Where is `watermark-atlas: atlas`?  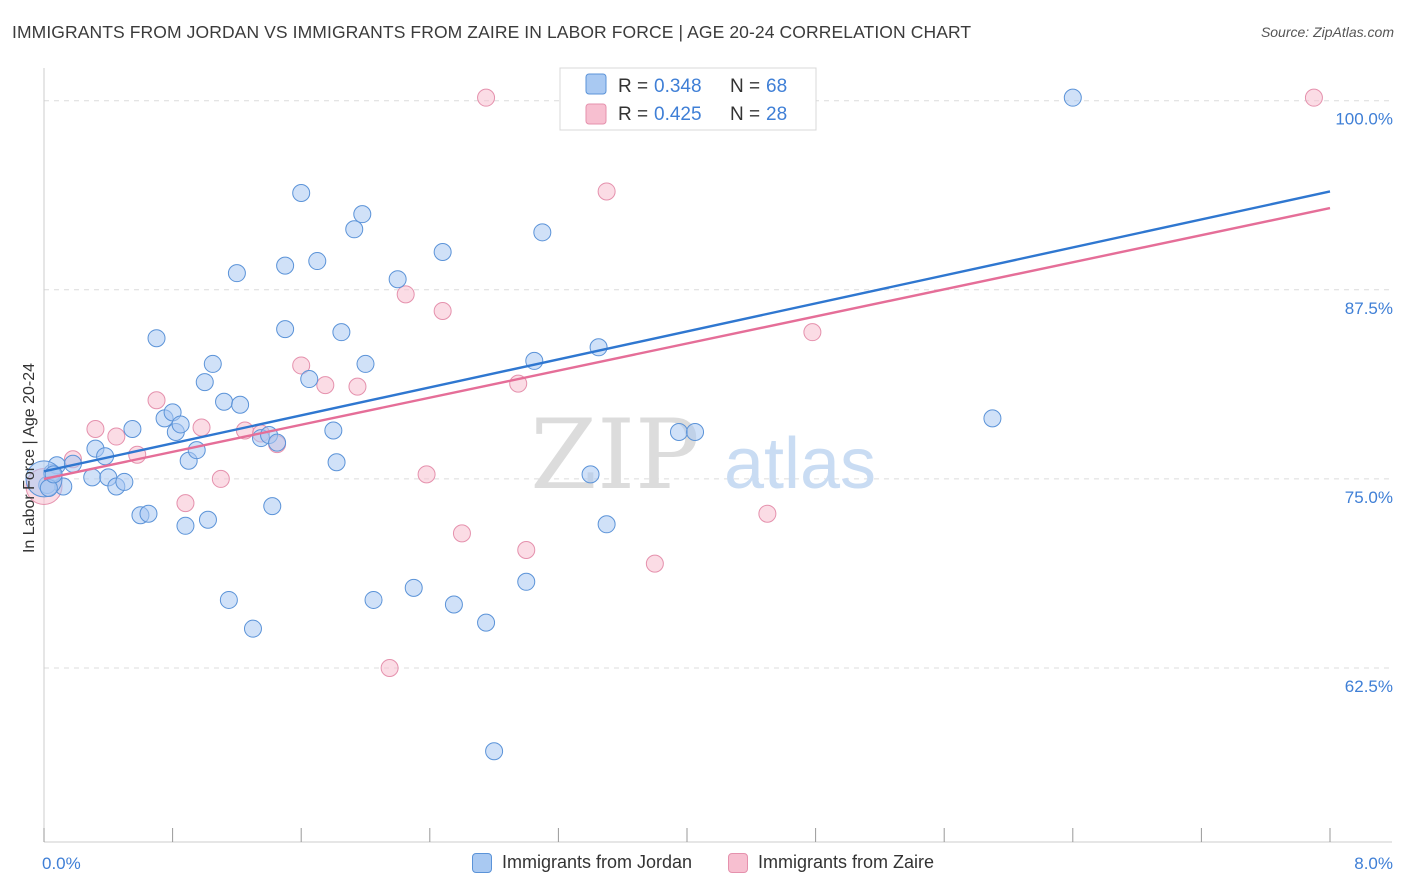
watermark-atlas: atlas is located at coordinates (800, 464).